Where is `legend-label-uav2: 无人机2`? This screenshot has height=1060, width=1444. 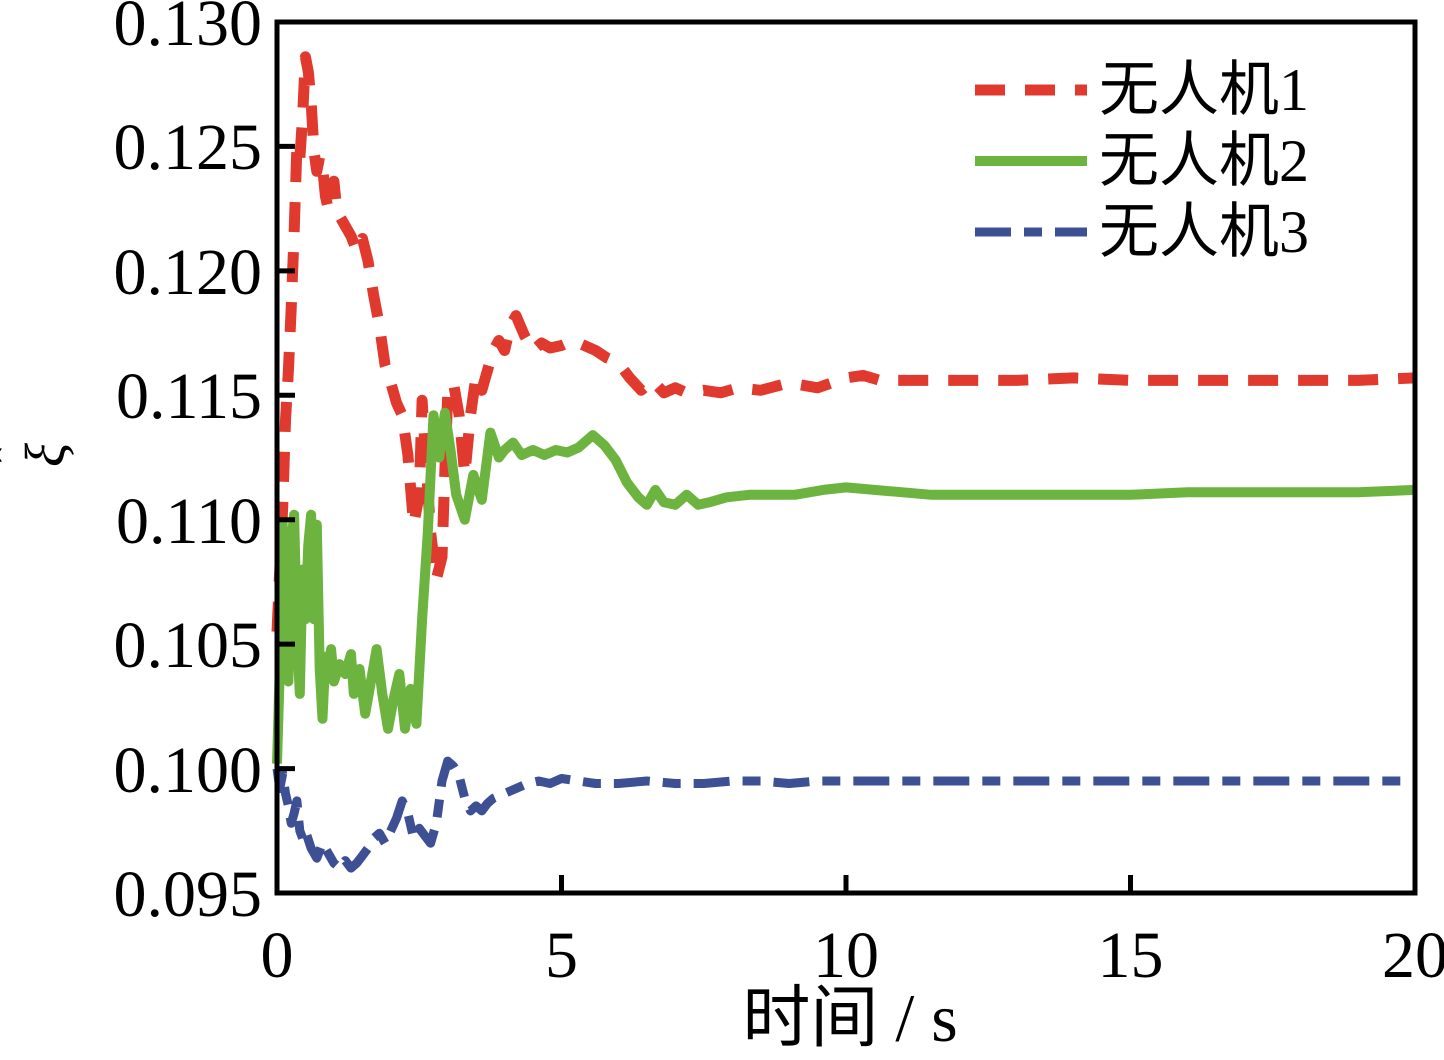
legend-label-uav2: 无人机2 is located at coordinates (1204, 160).